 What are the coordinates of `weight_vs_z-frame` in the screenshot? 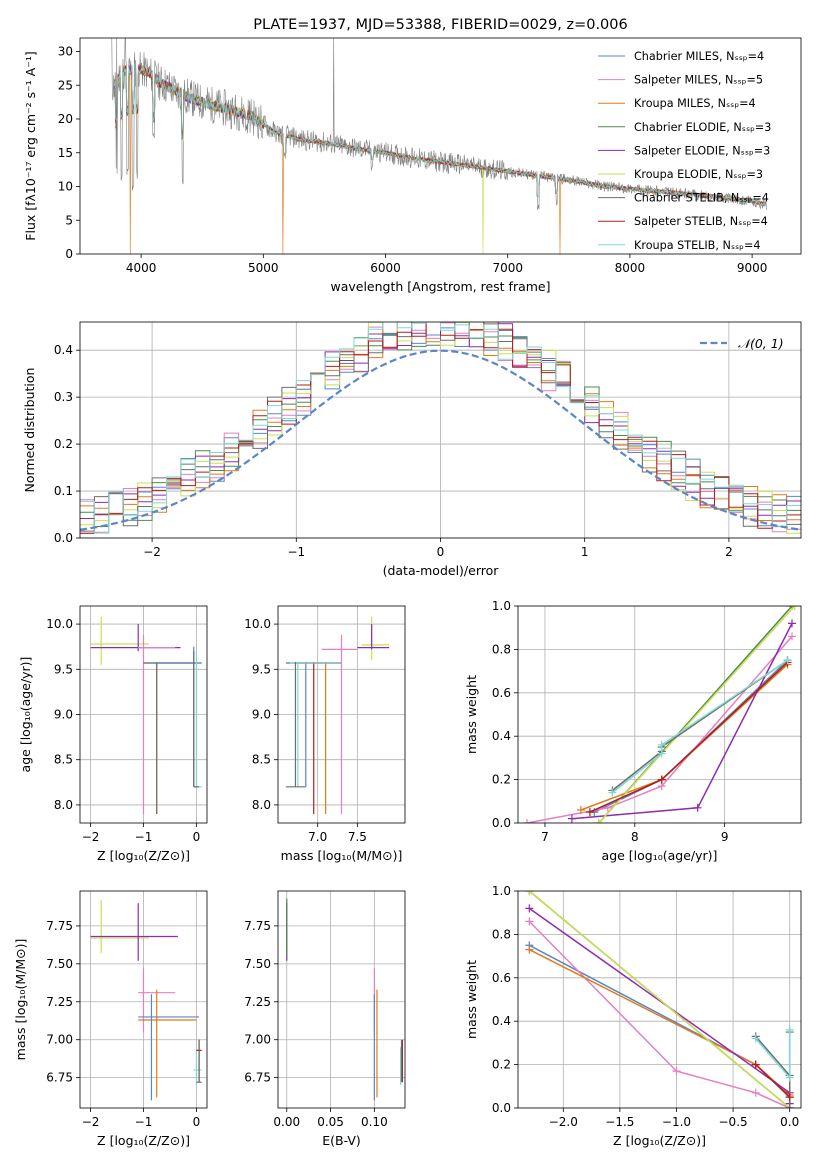 It's located at (659, 999).